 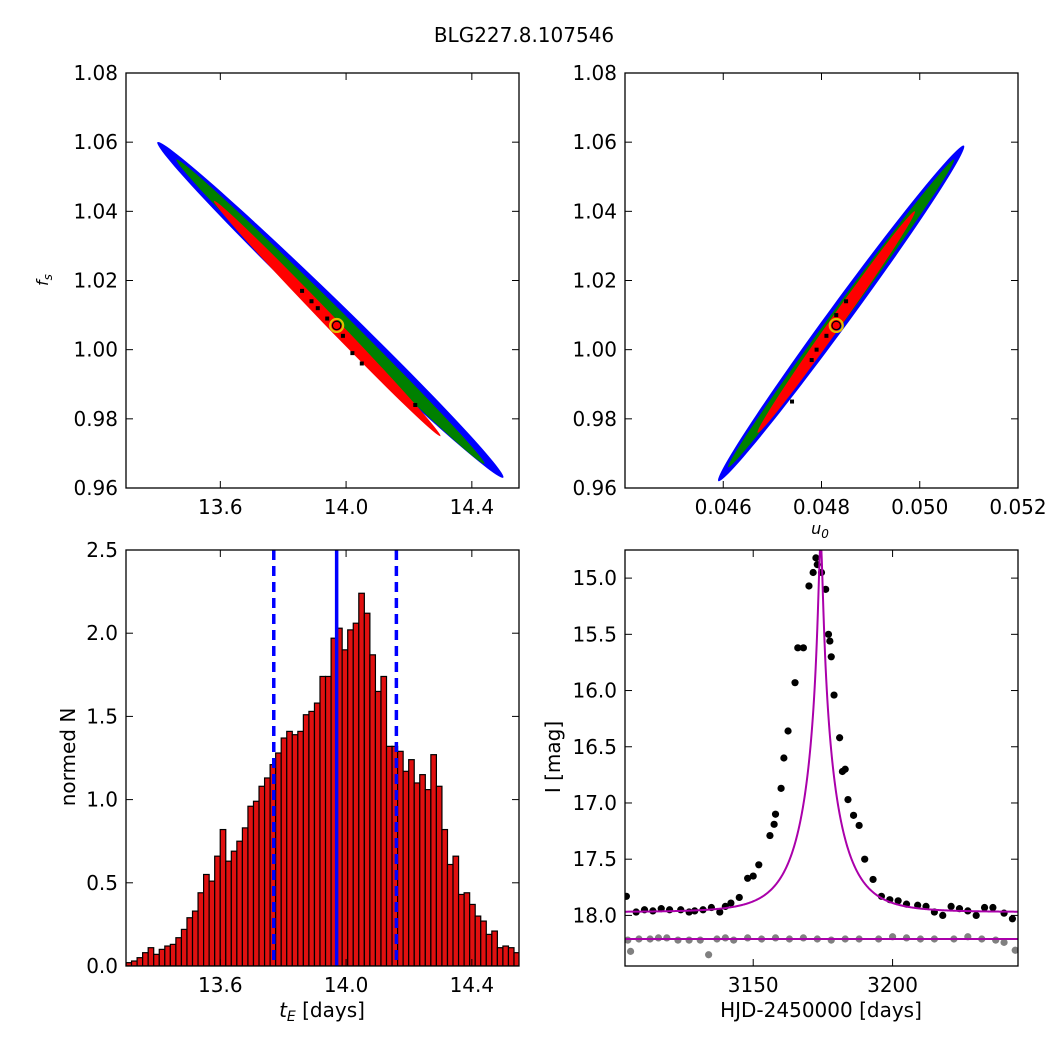 I want to click on x-tick-label: 13.6, so click(x=220, y=507).